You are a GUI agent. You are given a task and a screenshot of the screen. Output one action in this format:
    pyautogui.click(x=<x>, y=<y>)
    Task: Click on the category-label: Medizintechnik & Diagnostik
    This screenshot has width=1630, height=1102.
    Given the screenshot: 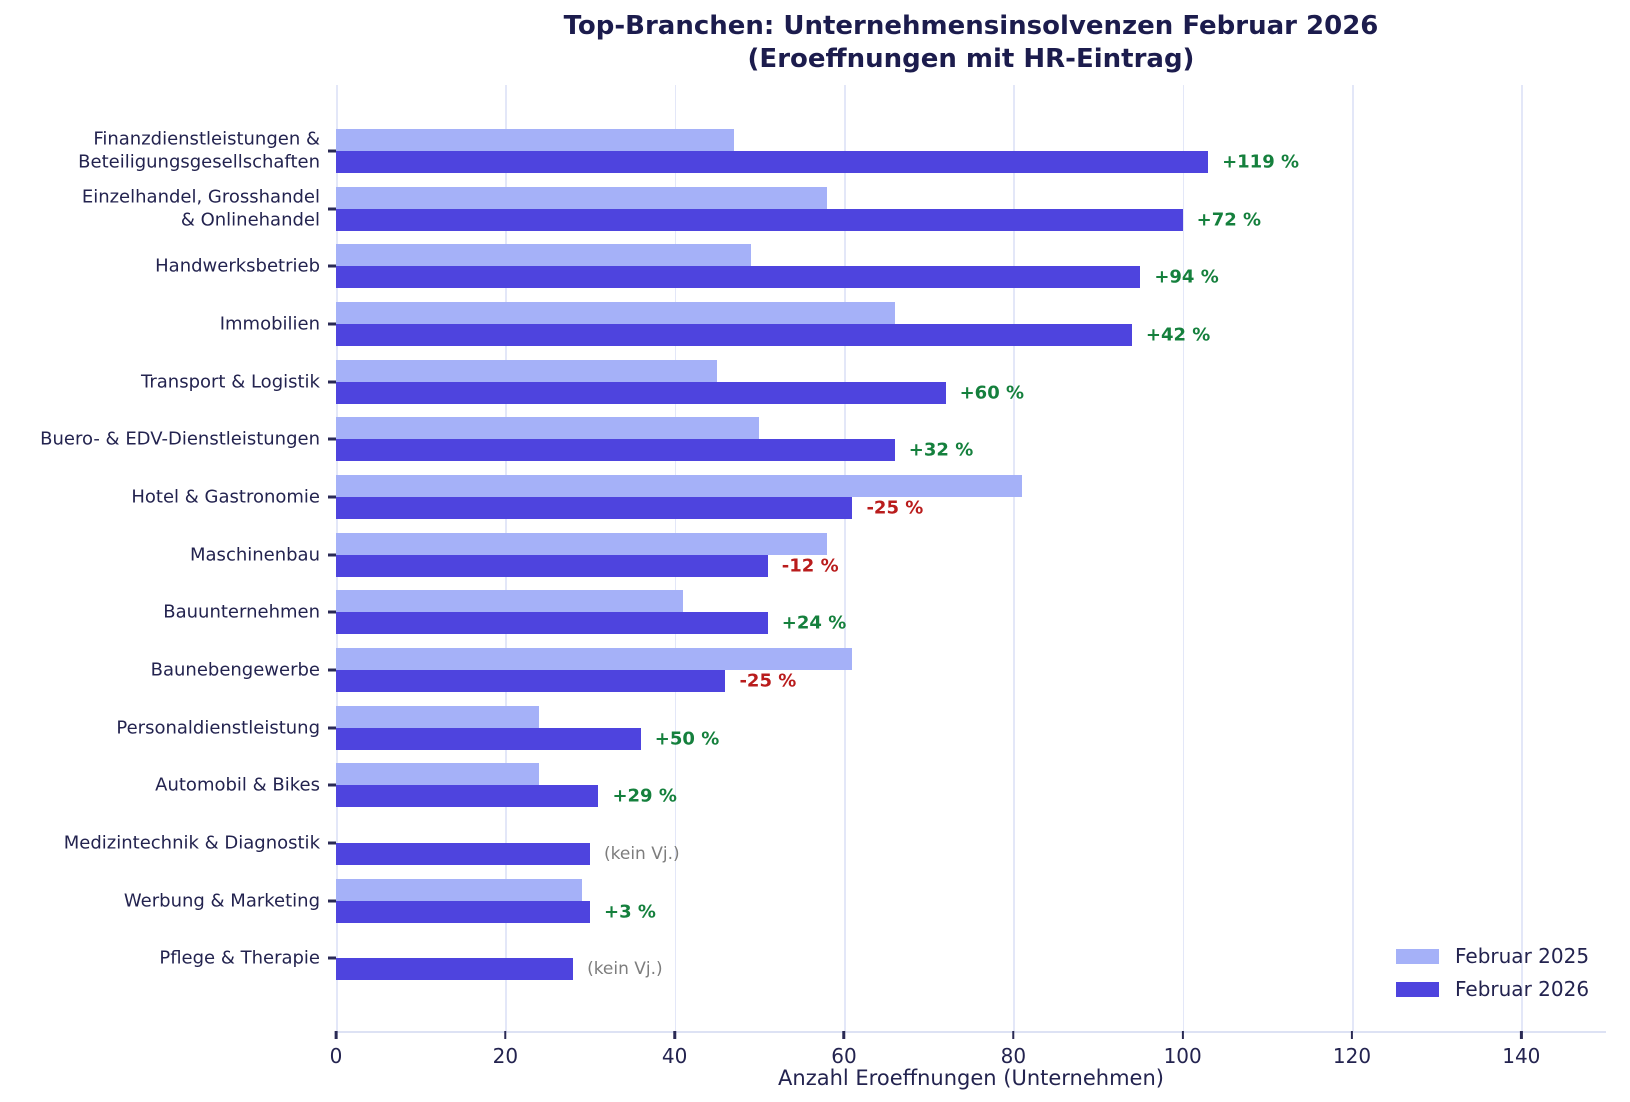 What is the action you would take?
    pyautogui.click(x=191, y=843)
    